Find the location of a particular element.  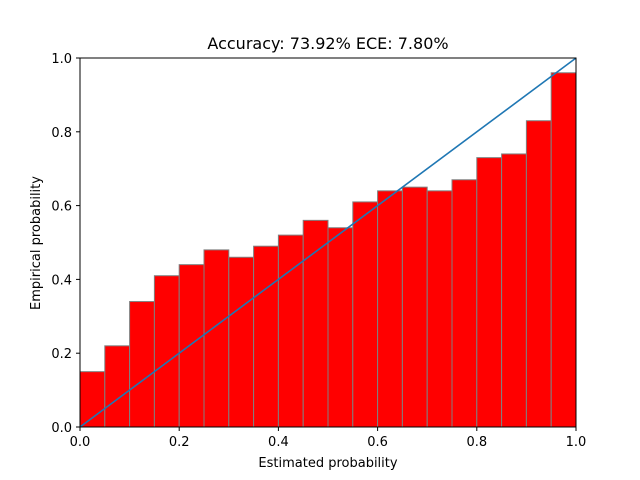

x-tick-label-4: 0.8 is located at coordinates (476, 442).